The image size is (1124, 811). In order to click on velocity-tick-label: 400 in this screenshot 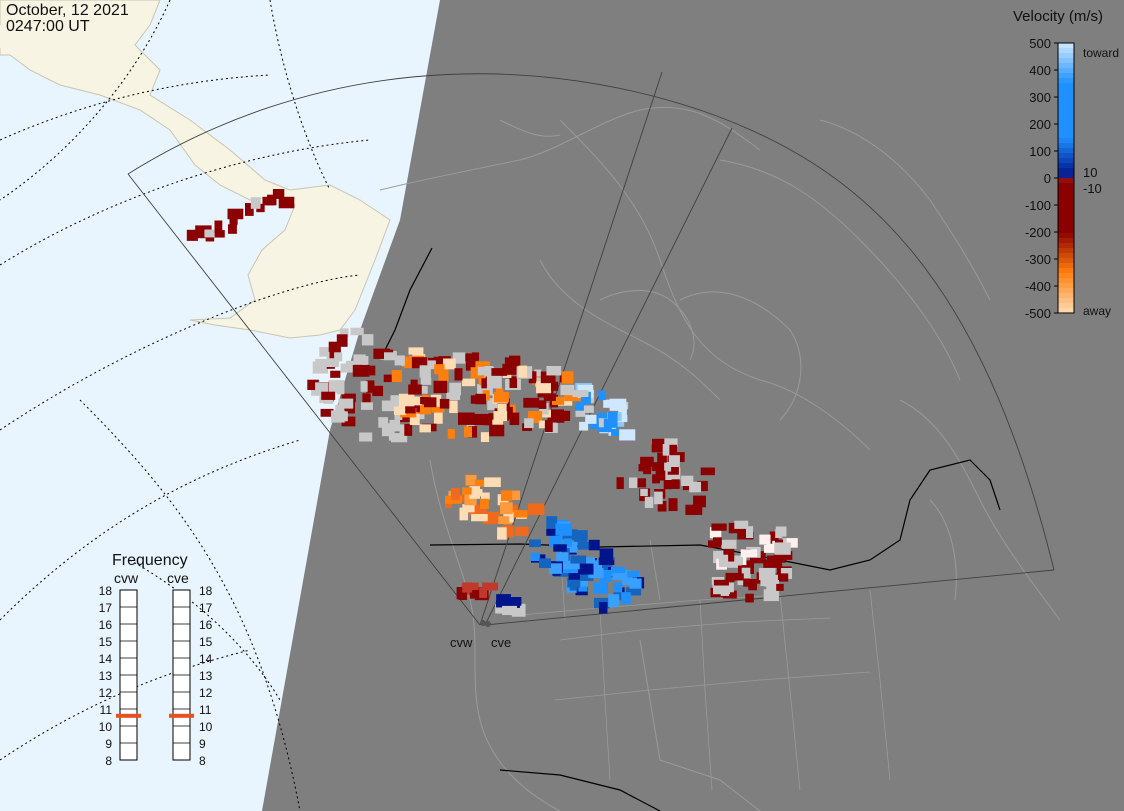, I will do `click(1040, 70)`.